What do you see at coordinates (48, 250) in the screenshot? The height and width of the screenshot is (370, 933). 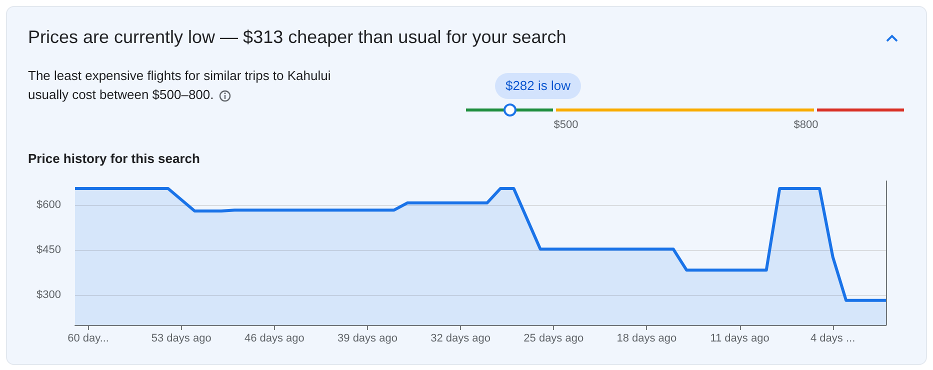 I see `y-tick-label: $450` at bounding box center [48, 250].